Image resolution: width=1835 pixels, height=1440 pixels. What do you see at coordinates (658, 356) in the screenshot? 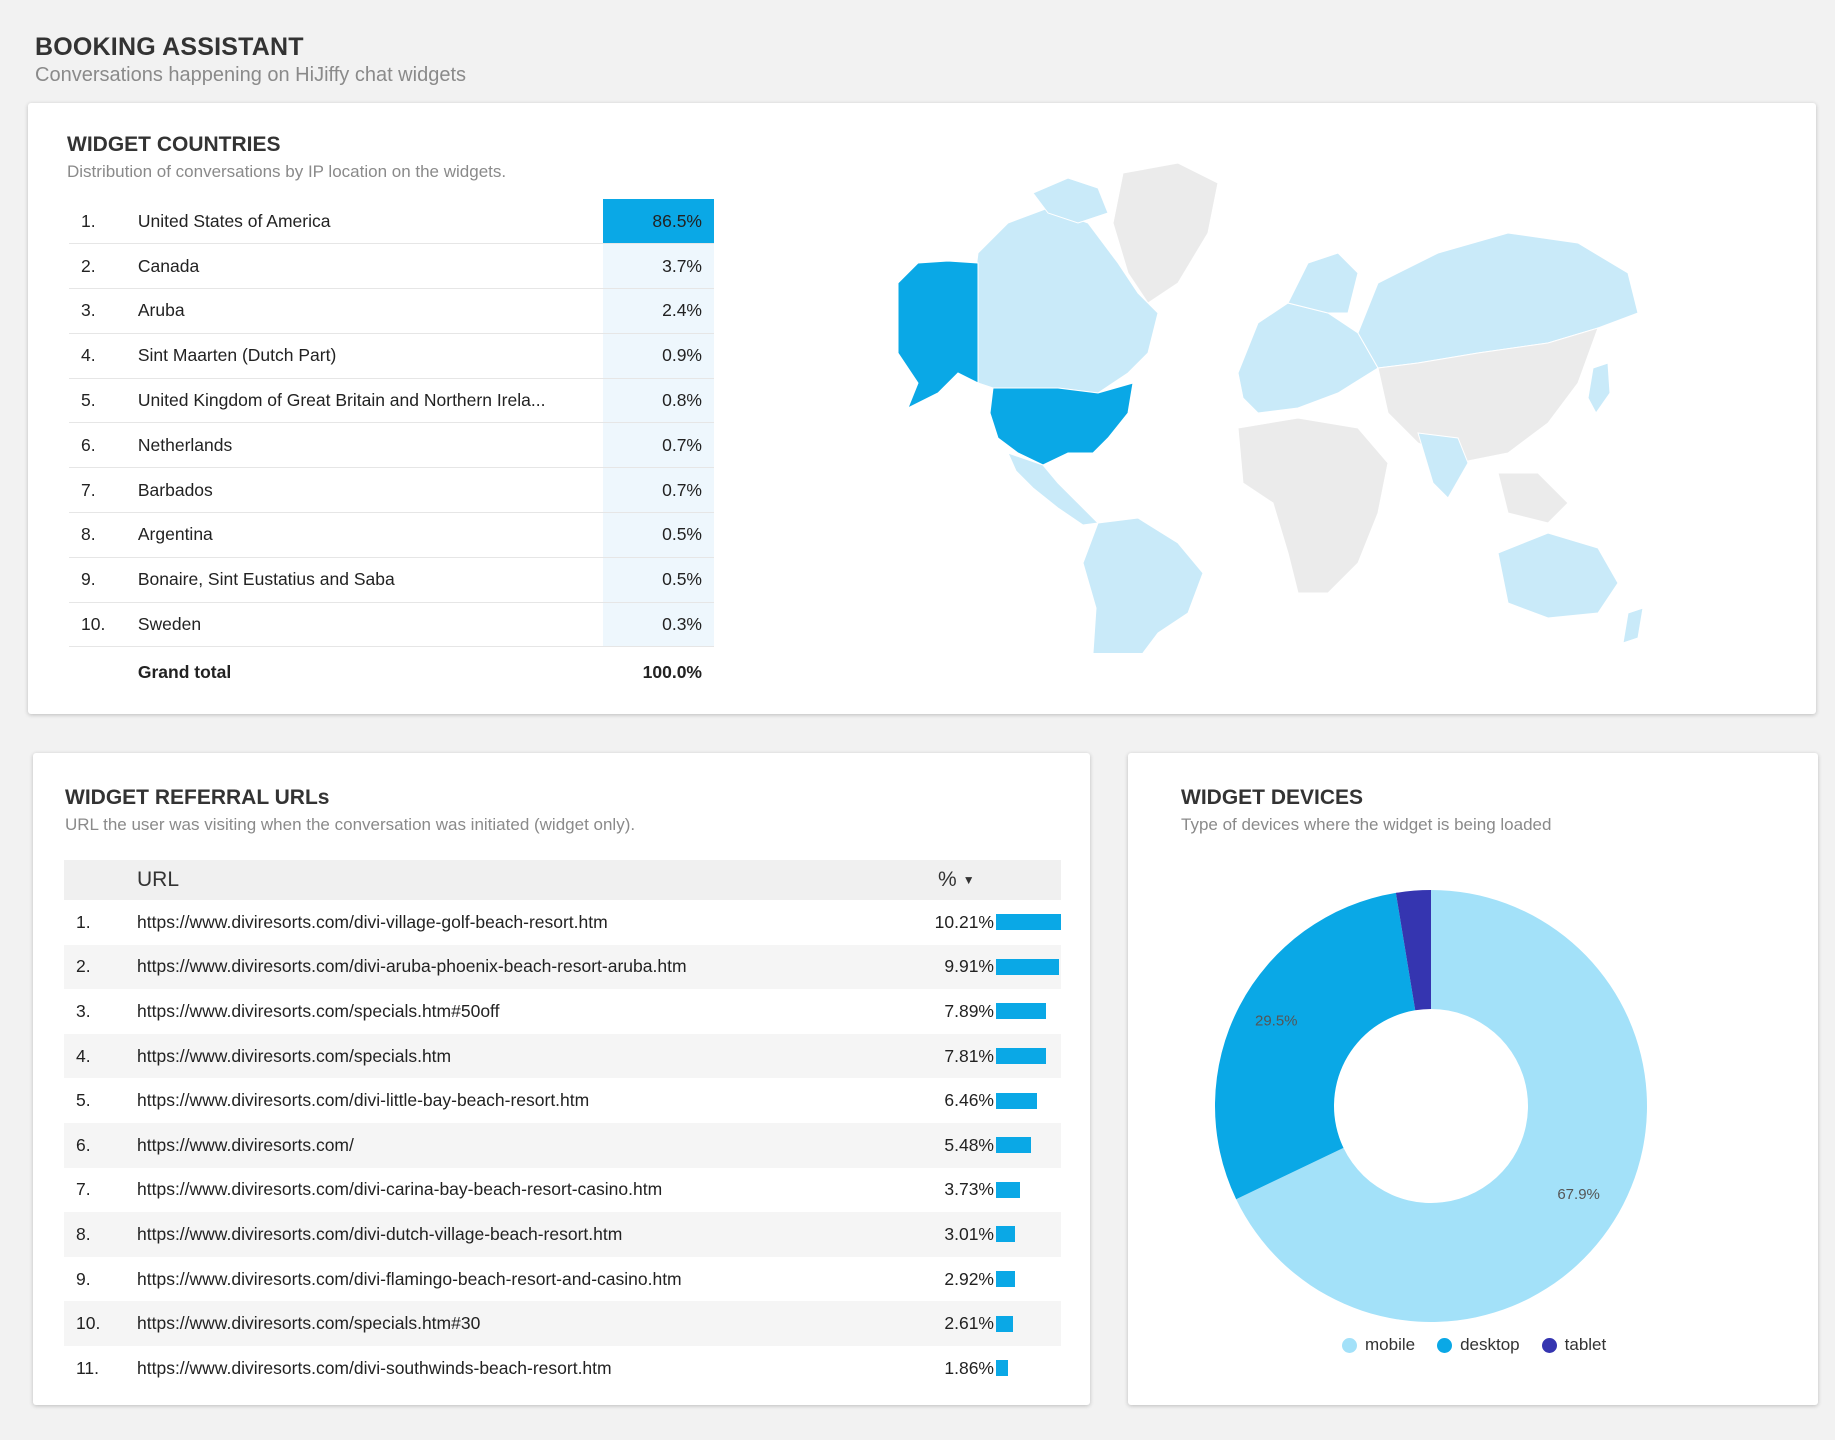
I see `country-pct: 0.9%` at bounding box center [658, 356].